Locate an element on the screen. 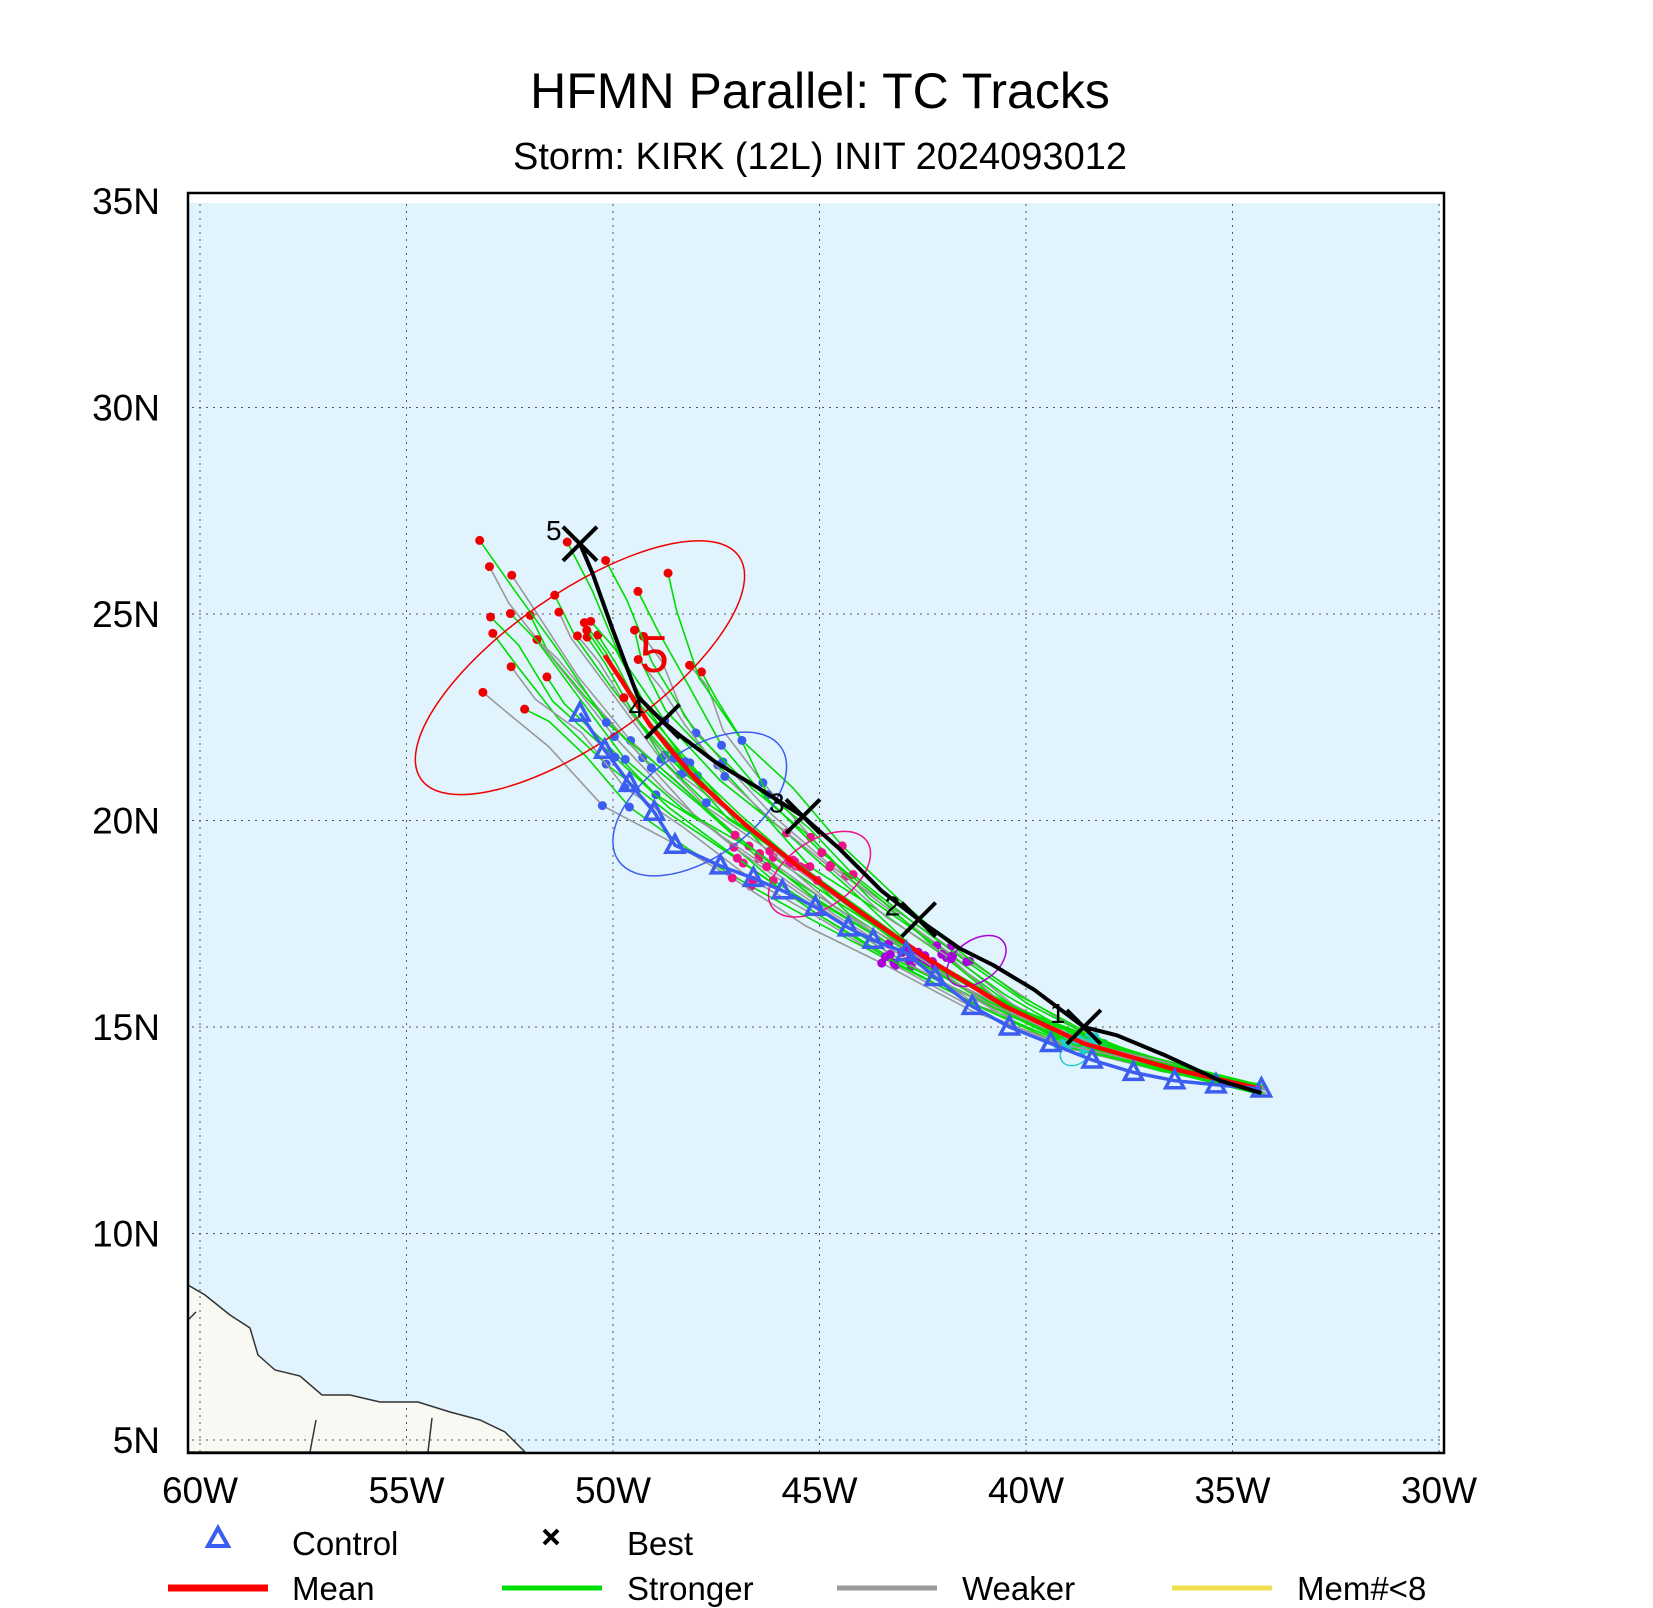 Image resolution: width=1653 pixels, height=1608 pixels. legend-symbols is located at coordinates (720, 1557).